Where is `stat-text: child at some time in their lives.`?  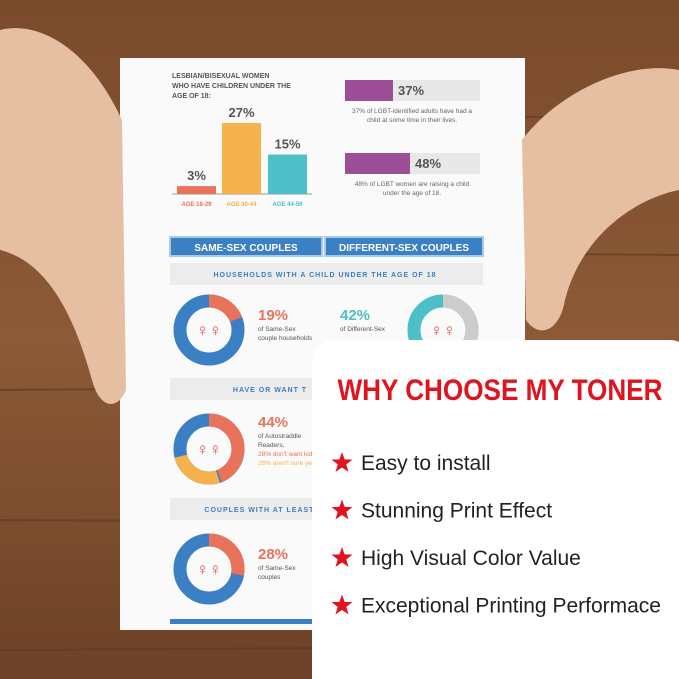
stat-text: child at some time in their lives. is located at coordinates (412, 120).